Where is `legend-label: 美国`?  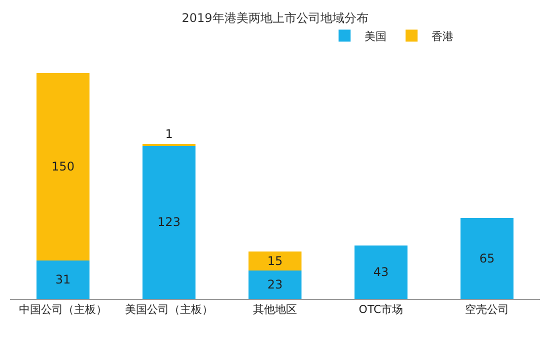
legend-label: 美国 is located at coordinates (375, 36).